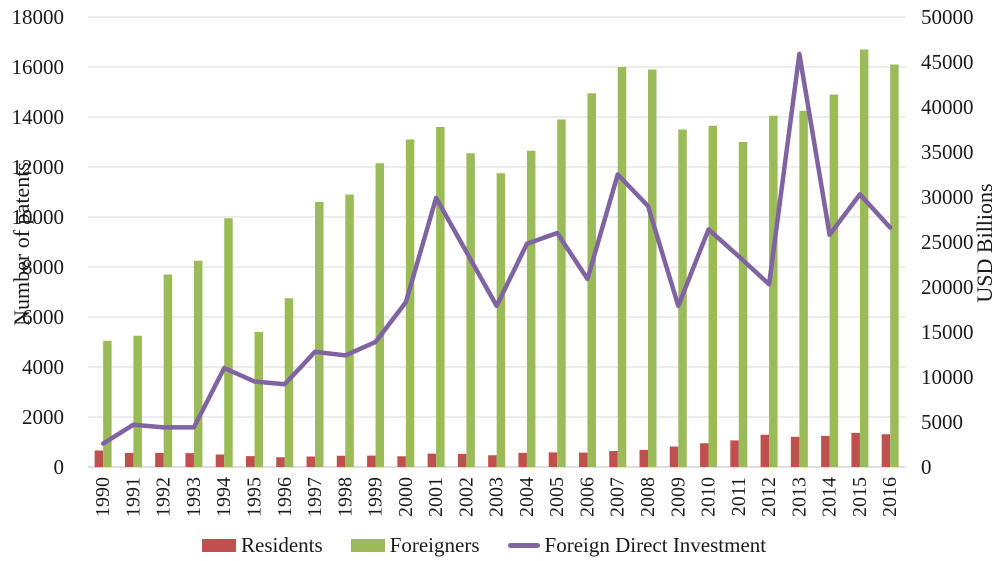 The width and height of the screenshot is (1002, 561). I want to click on legend-label-residents: Residents, so click(282, 545).